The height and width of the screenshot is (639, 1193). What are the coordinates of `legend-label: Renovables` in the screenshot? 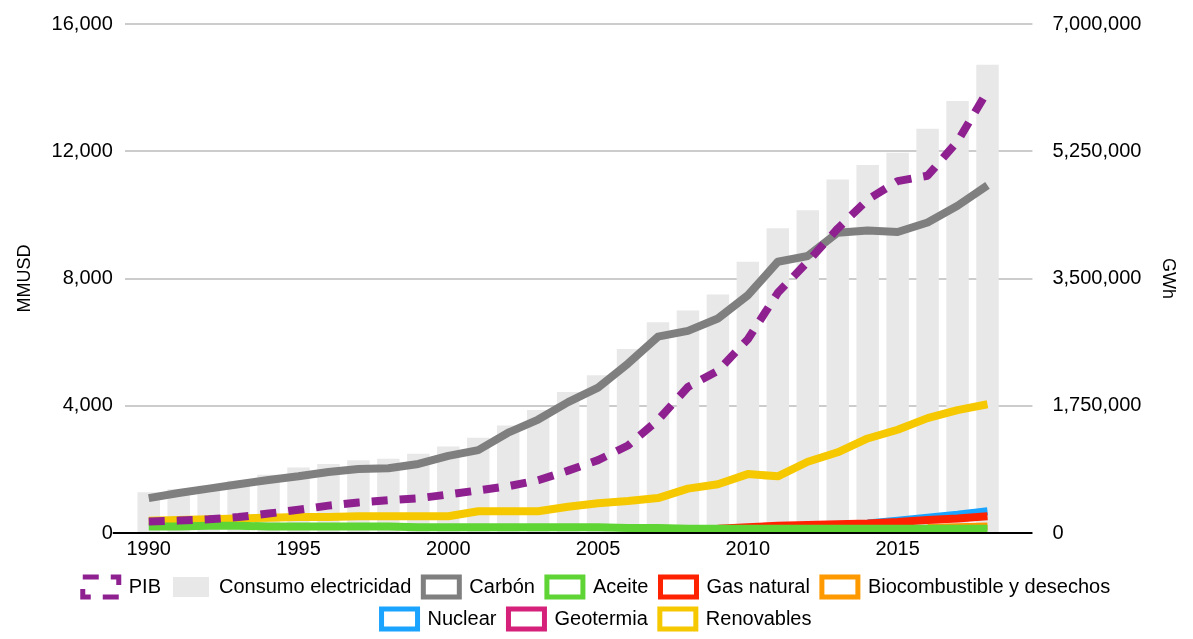 It's located at (758, 617).